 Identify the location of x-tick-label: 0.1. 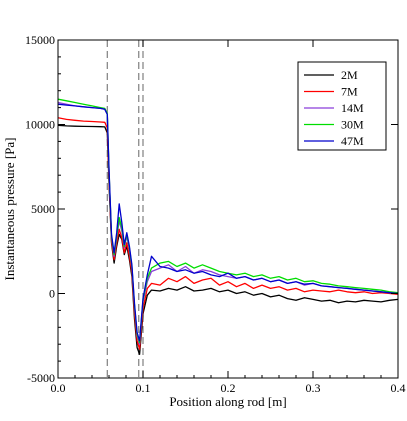
(143, 388).